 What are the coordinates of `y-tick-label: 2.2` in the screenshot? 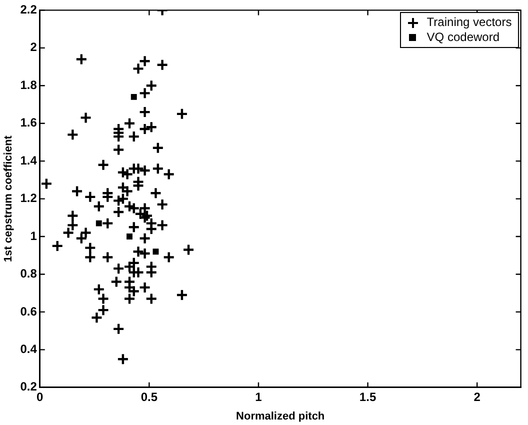 It's located at (29, 9).